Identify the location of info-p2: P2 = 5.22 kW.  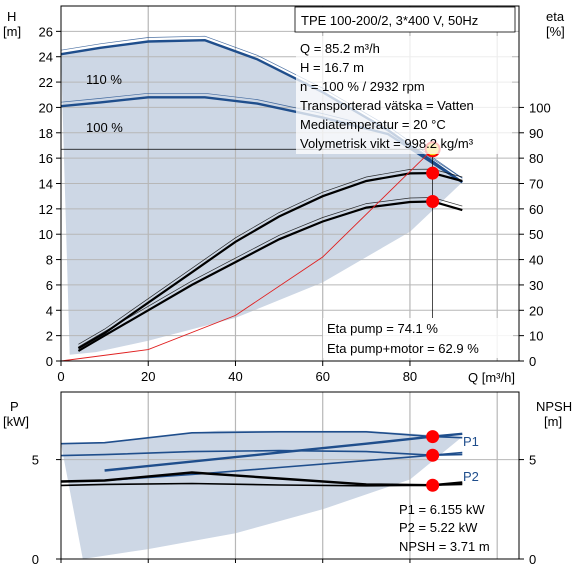
(438, 527).